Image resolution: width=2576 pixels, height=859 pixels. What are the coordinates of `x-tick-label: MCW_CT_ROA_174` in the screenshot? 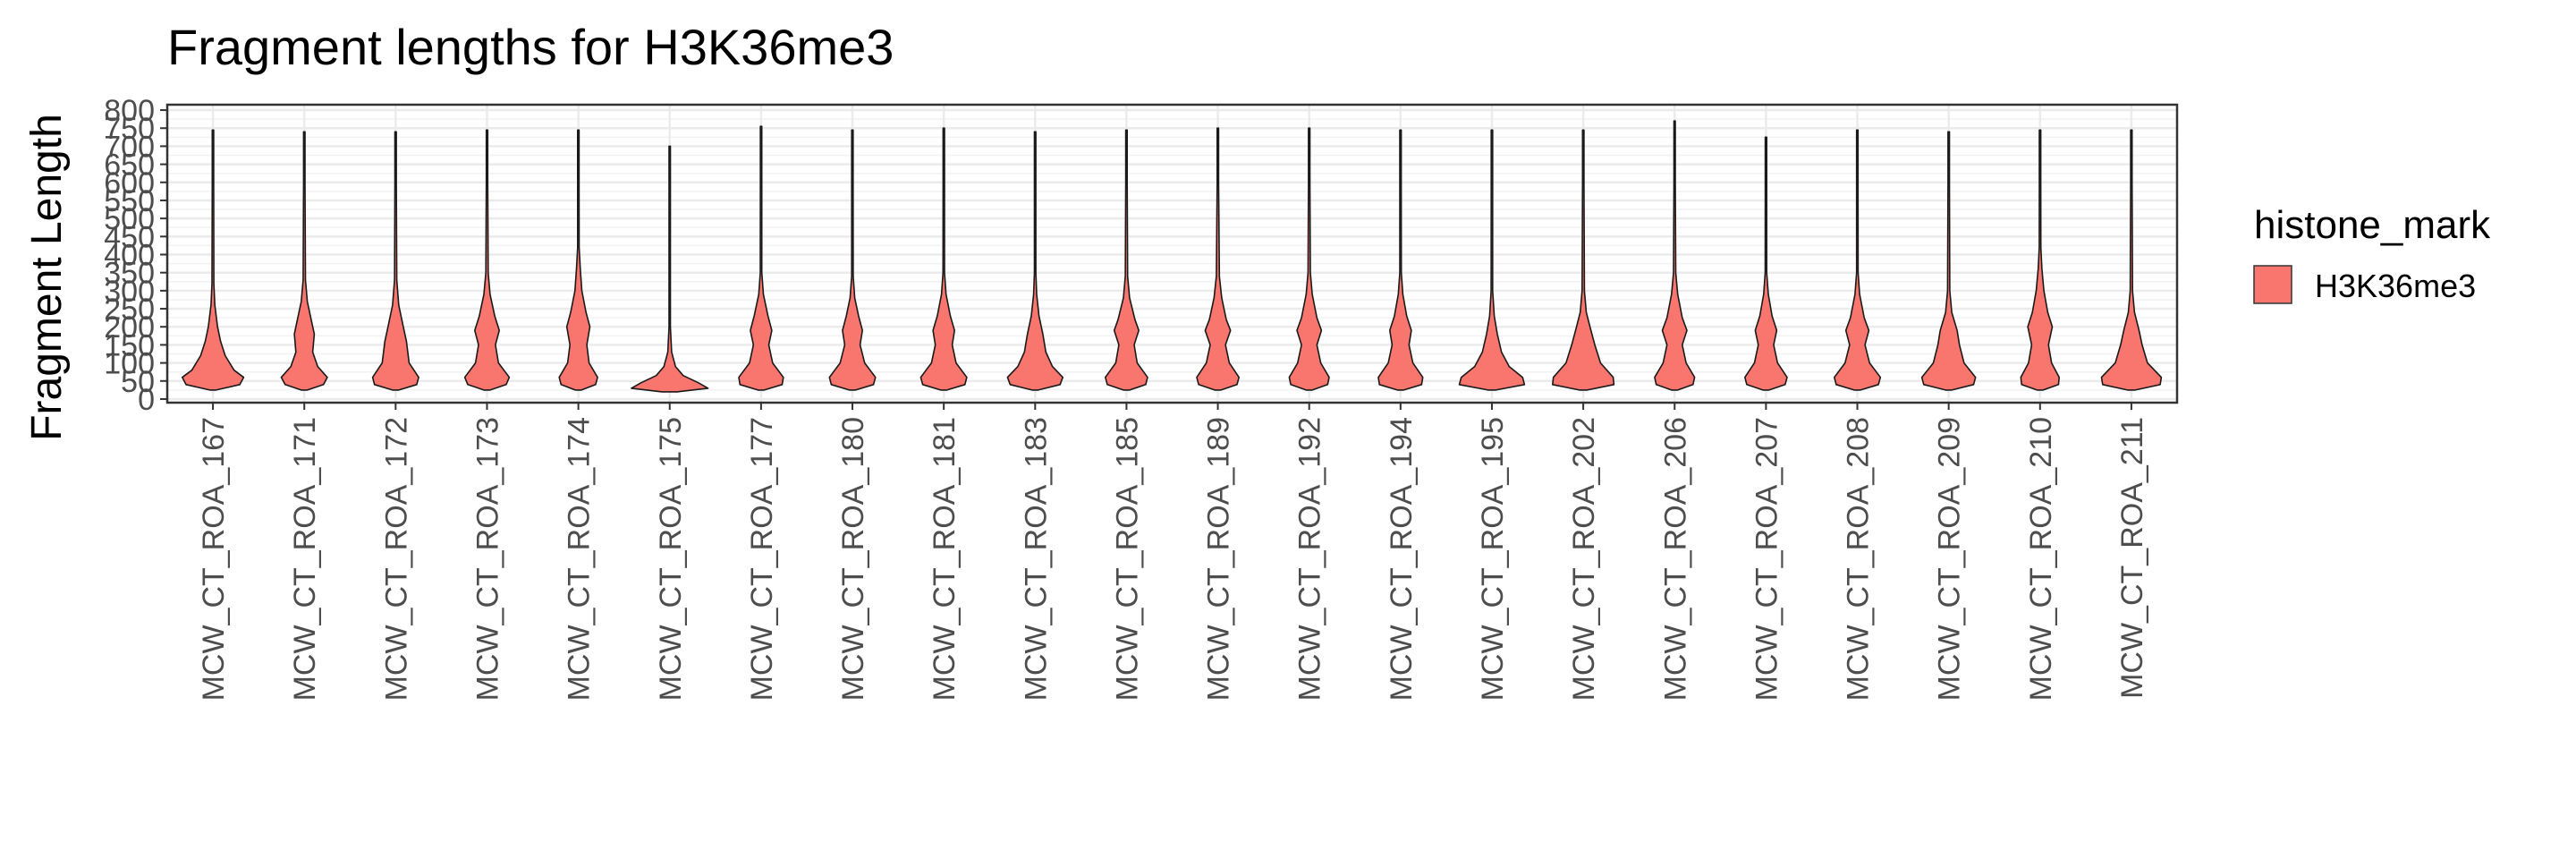 It's located at (580, 559).